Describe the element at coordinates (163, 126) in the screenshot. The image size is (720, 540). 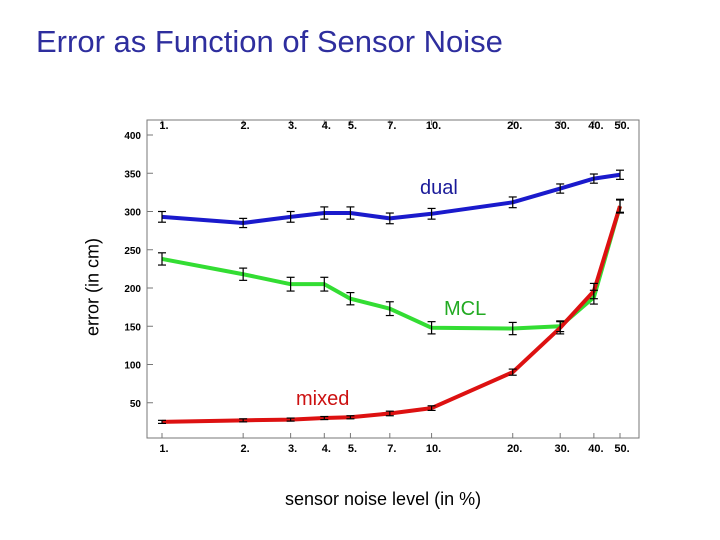
I see `x-tick-label-top: 1.` at that location.